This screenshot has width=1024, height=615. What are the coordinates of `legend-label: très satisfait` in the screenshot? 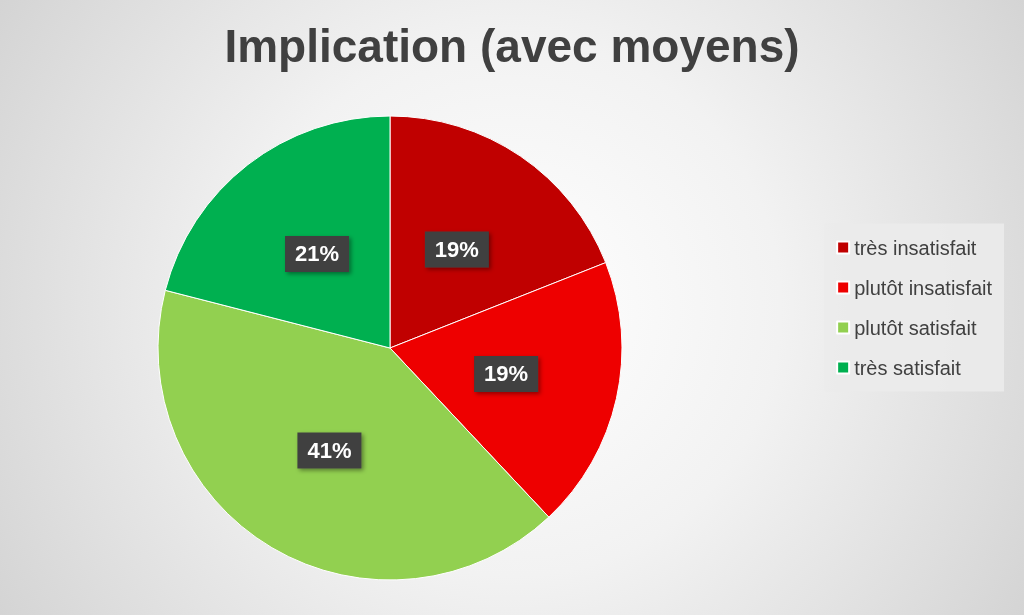 It's located at (908, 367).